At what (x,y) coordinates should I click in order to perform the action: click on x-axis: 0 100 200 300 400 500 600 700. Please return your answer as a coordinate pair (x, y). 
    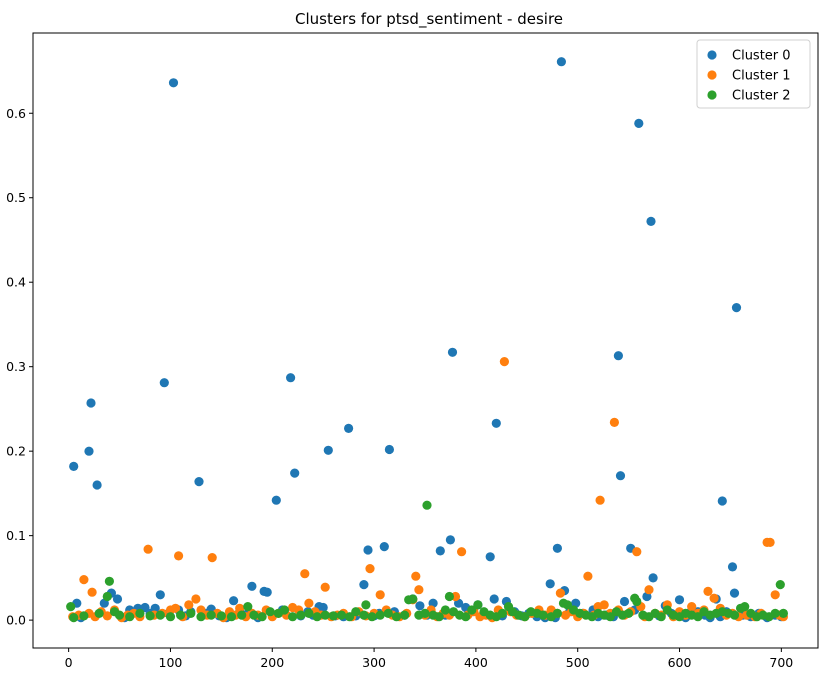
    Looking at the image, I should click on (429, 659).